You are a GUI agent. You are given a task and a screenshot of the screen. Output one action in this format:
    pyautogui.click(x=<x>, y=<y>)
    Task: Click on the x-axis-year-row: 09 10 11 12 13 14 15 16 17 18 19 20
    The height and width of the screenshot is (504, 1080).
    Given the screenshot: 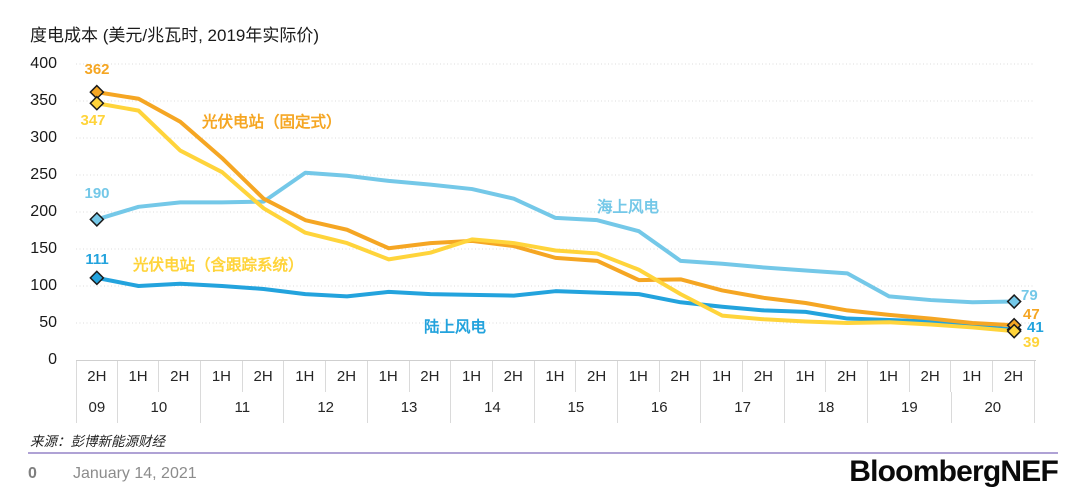 What is the action you would take?
    pyautogui.click(x=556, y=407)
    